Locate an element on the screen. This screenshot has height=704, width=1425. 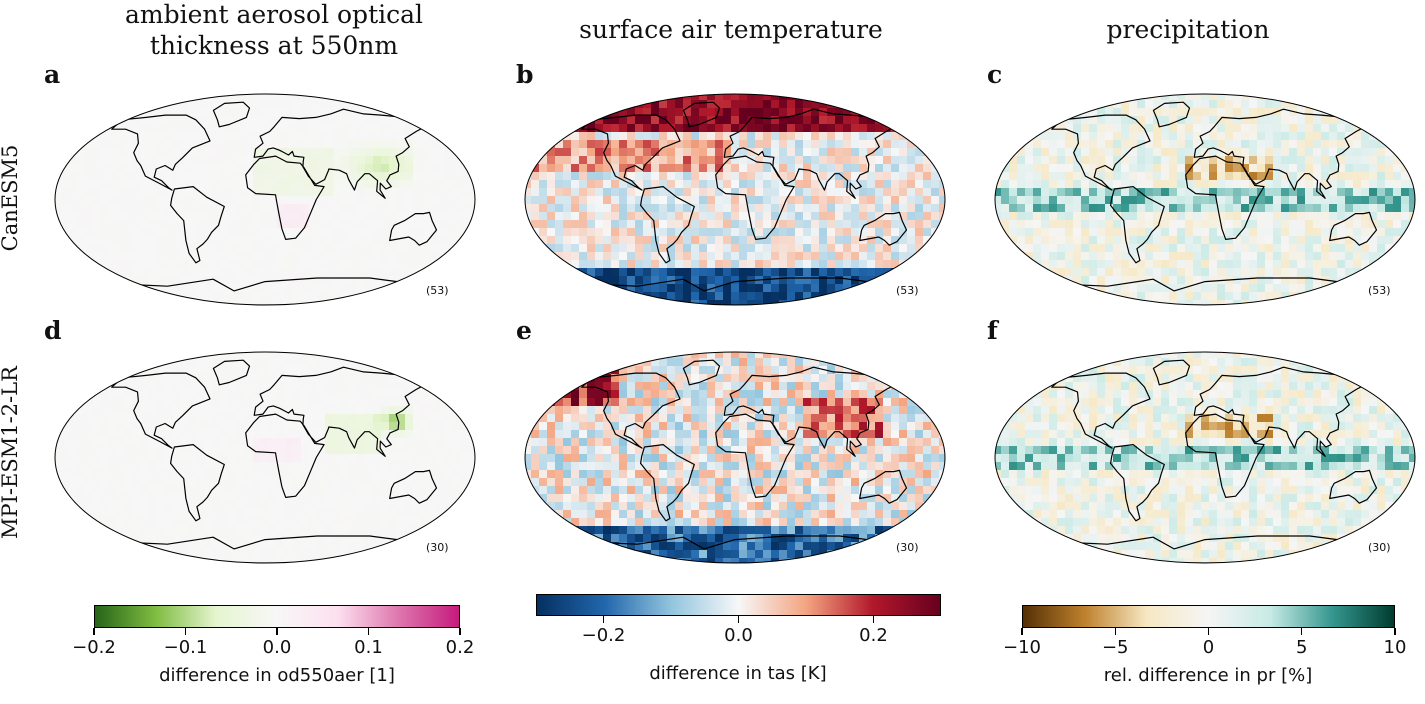
map-panel-d is located at coordinates (265, 457).